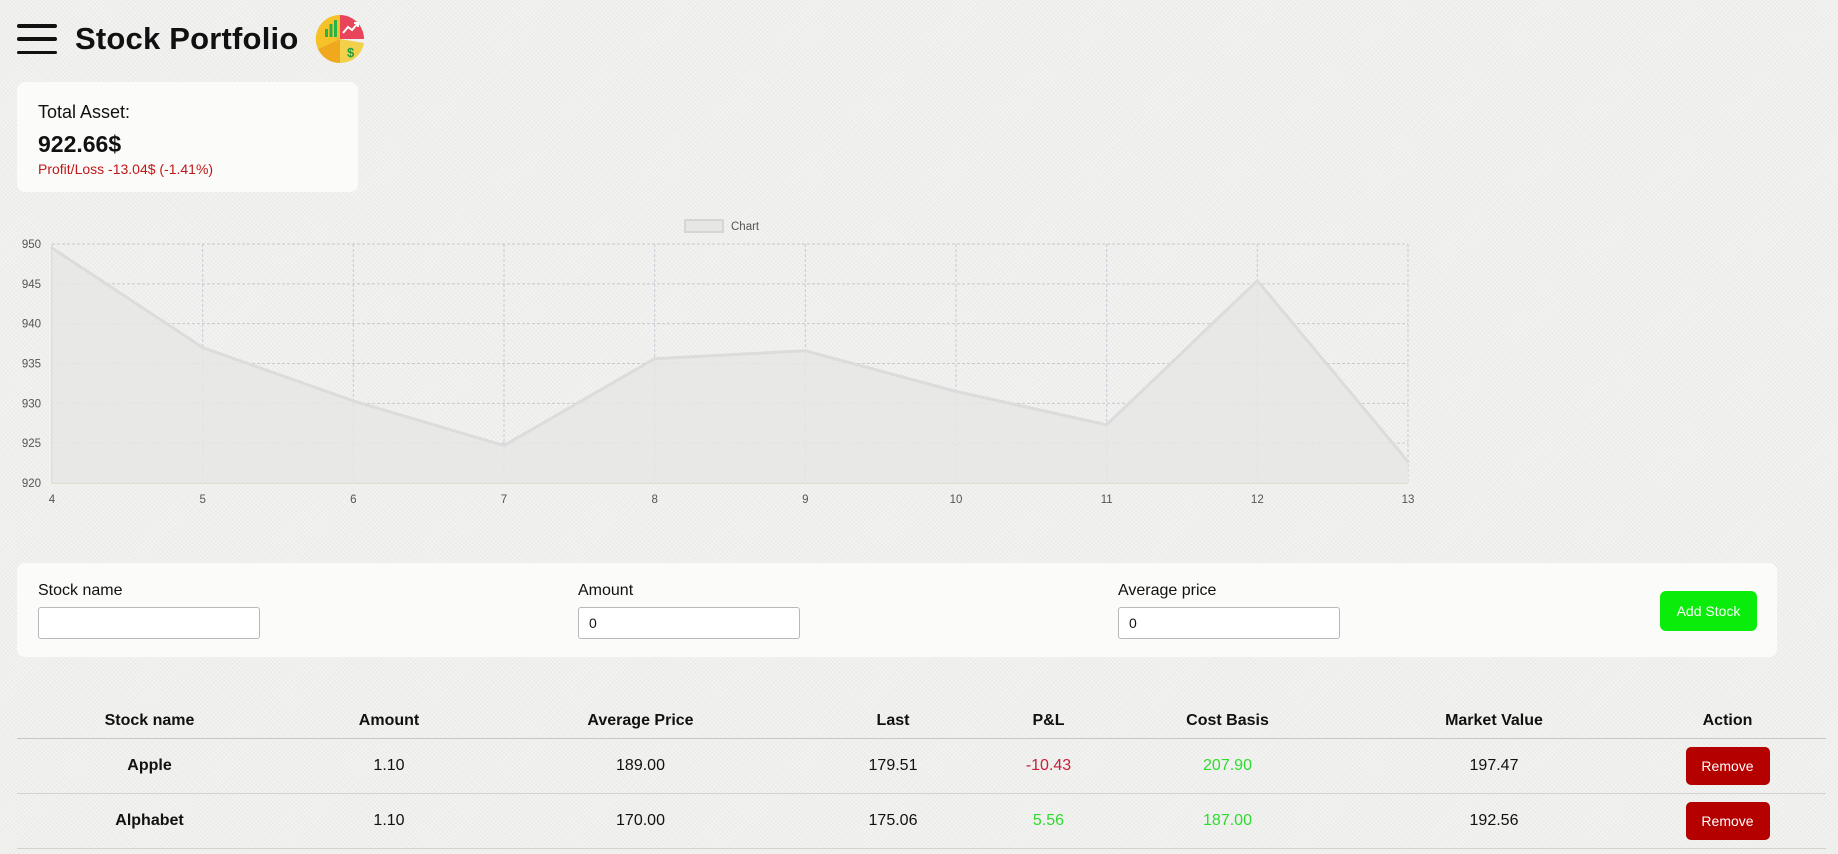 The image size is (1838, 854). Describe the element at coordinates (202, 500) in the screenshot. I see `x-tick-label: 5` at that location.